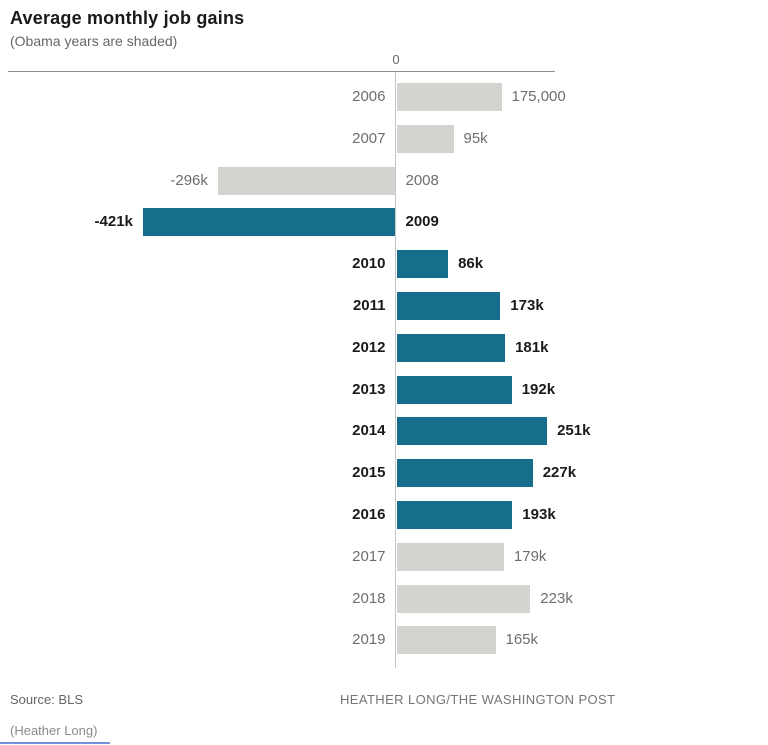  I want to click on bar-2010, so click(422, 264).